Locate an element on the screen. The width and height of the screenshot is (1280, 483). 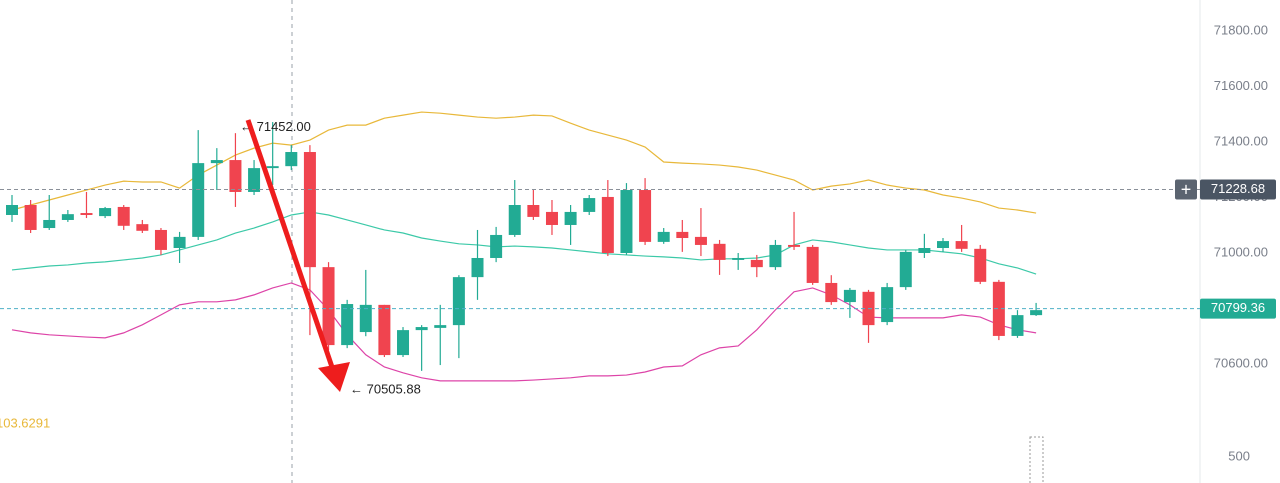
volume-tick-label: 500 is located at coordinates (1239, 455).